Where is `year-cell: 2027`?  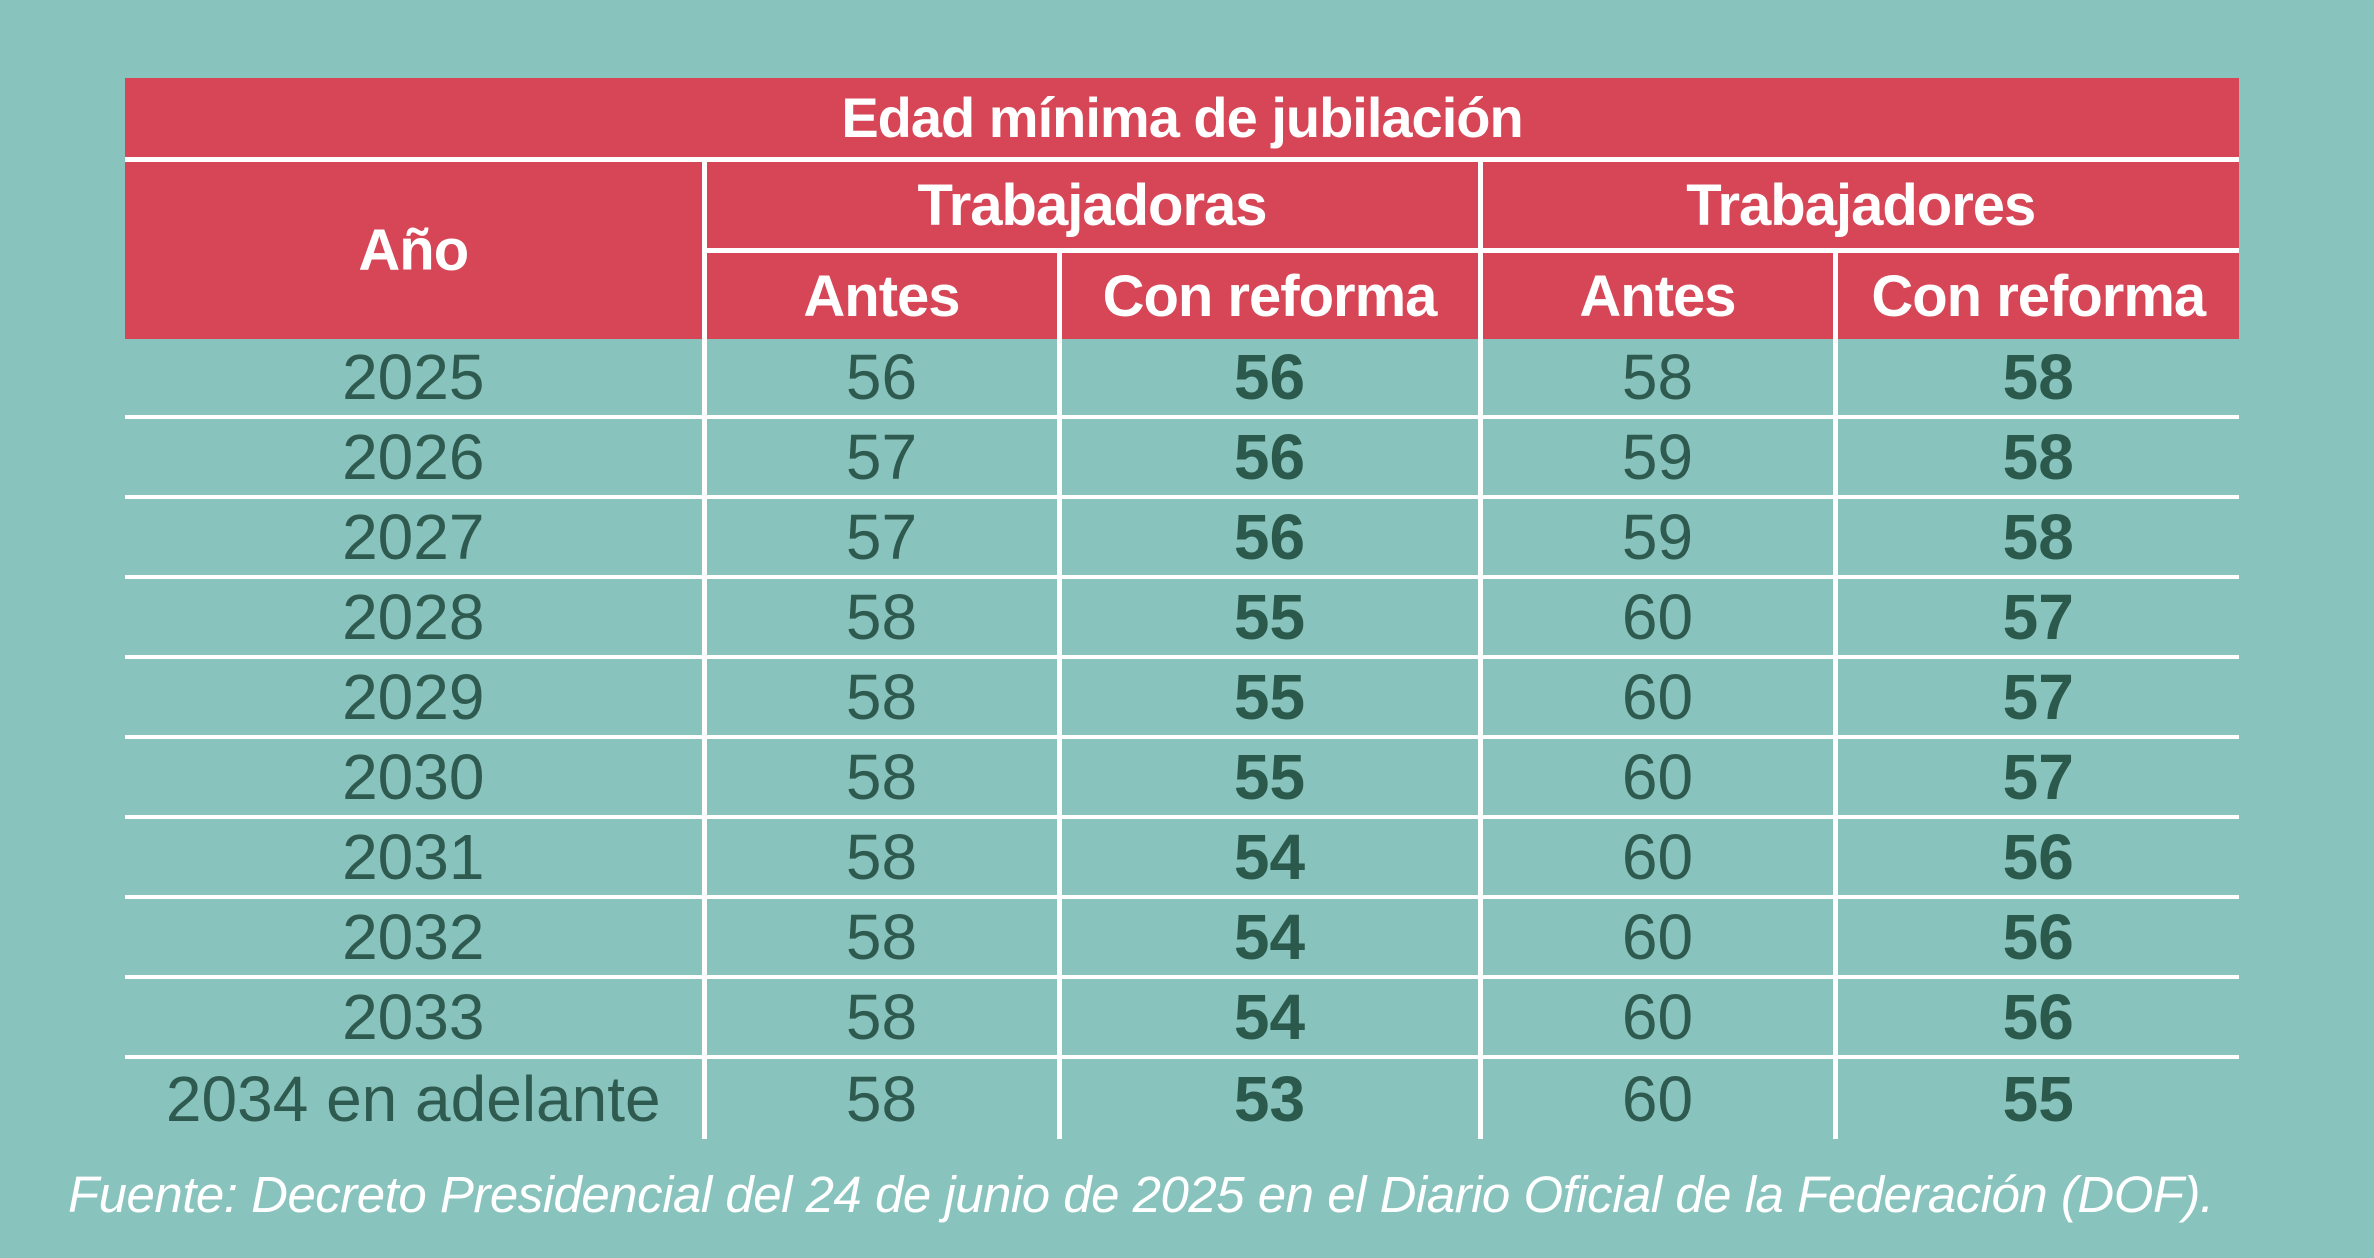
year-cell: 2027 is located at coordinates (414, 538).